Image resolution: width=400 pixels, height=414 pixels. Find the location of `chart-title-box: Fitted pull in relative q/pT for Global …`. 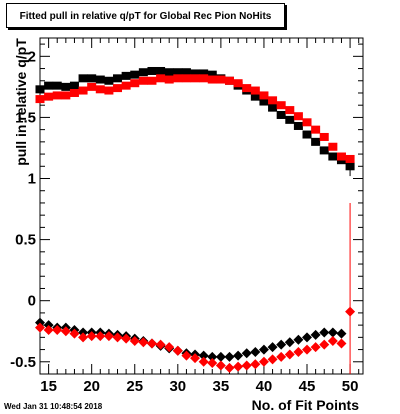

chart-title-box: Fitted pull in relative q/pT for Global … is located at coordinates (145, 15).